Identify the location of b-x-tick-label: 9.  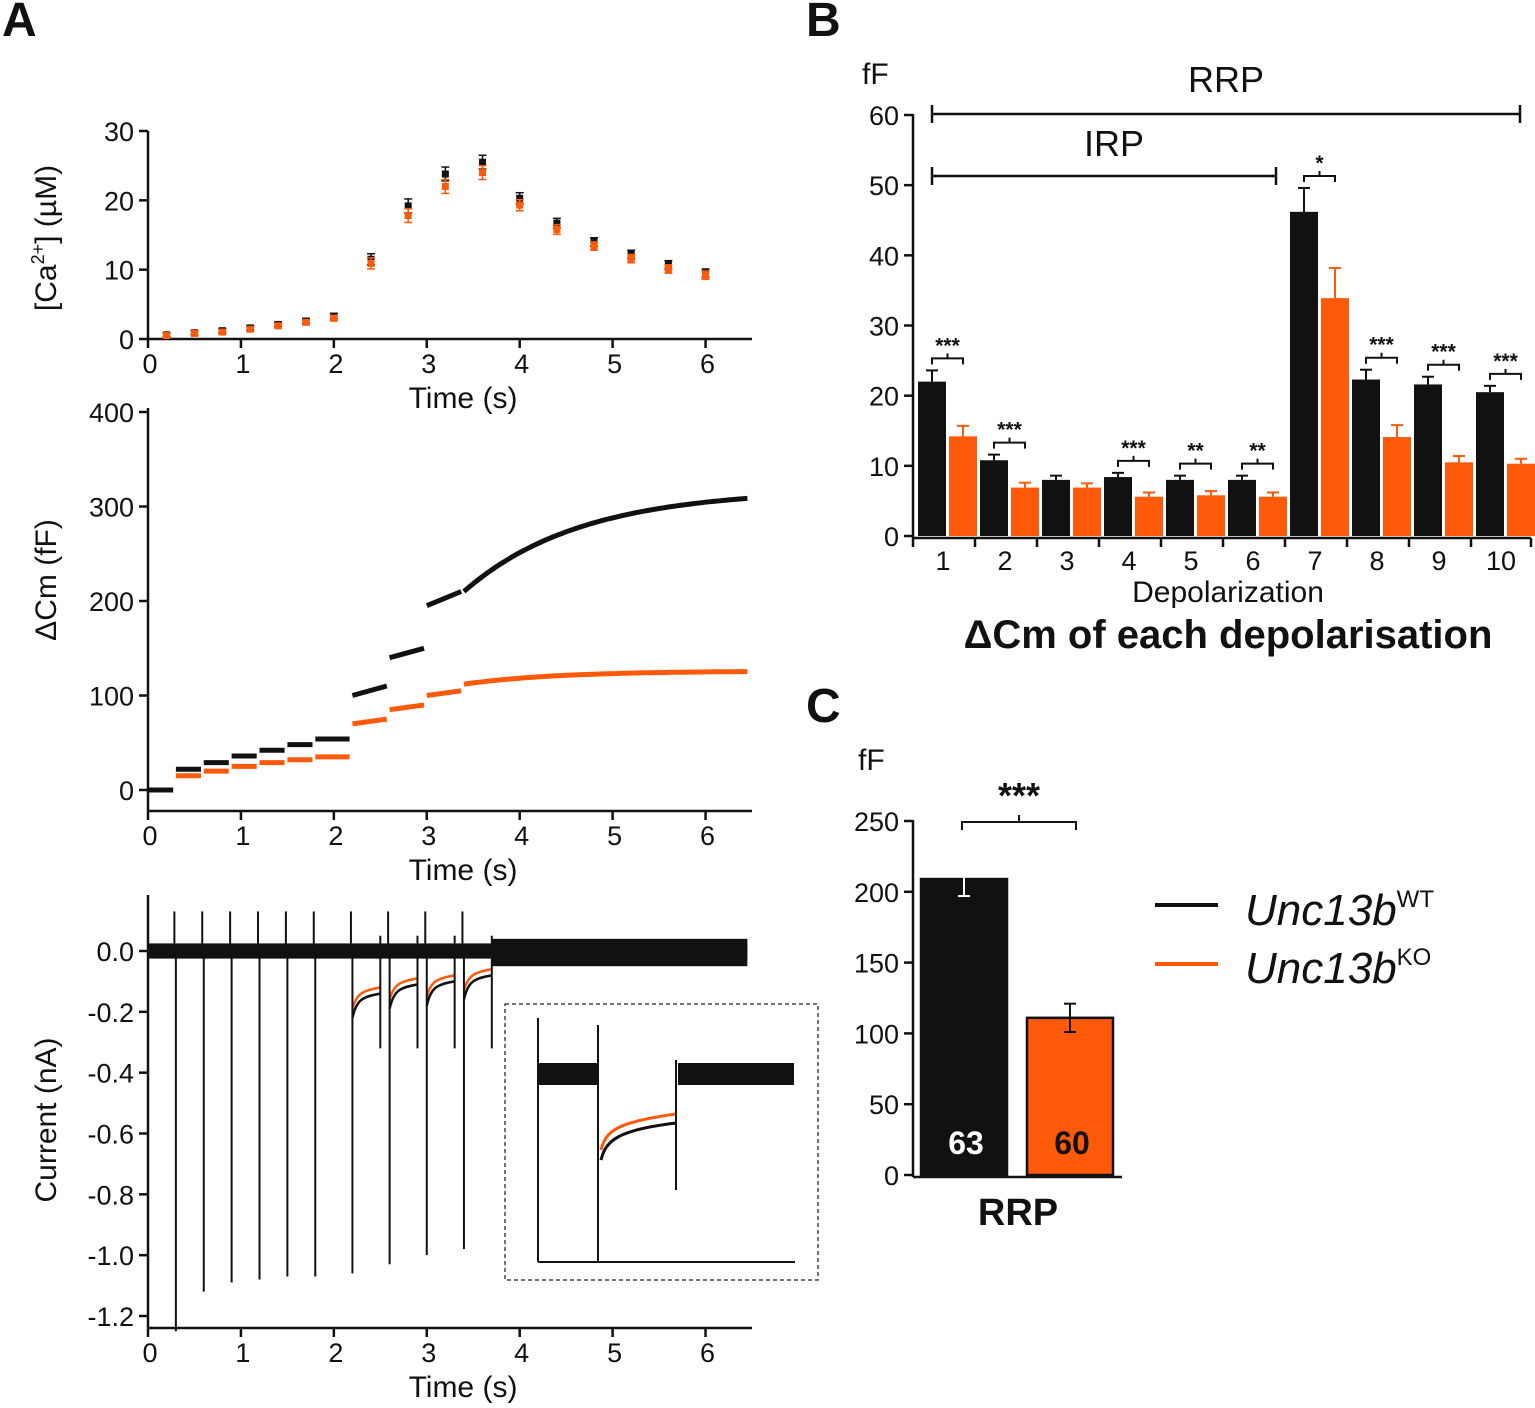
(1438, 561).